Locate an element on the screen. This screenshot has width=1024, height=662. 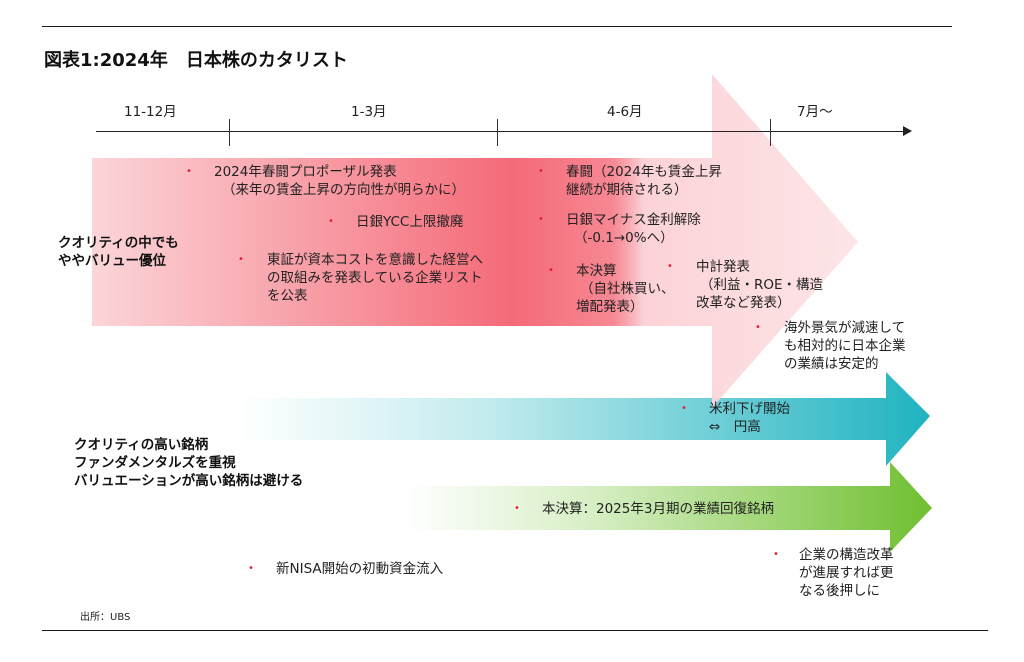
item-earnings-recovery: 本決算：2025年3月期の業績回復銘柄 is located at coordinates (658, 509).